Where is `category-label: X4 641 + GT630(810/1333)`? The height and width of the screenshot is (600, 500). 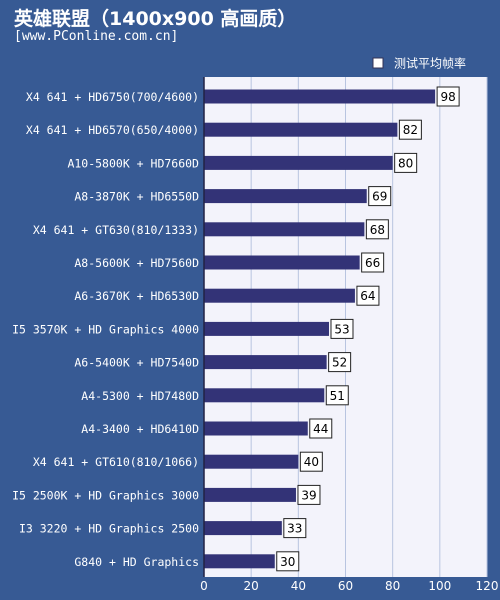
category-label: X4 641 + GT630(810/1333) is located at coordinates (116, 230).